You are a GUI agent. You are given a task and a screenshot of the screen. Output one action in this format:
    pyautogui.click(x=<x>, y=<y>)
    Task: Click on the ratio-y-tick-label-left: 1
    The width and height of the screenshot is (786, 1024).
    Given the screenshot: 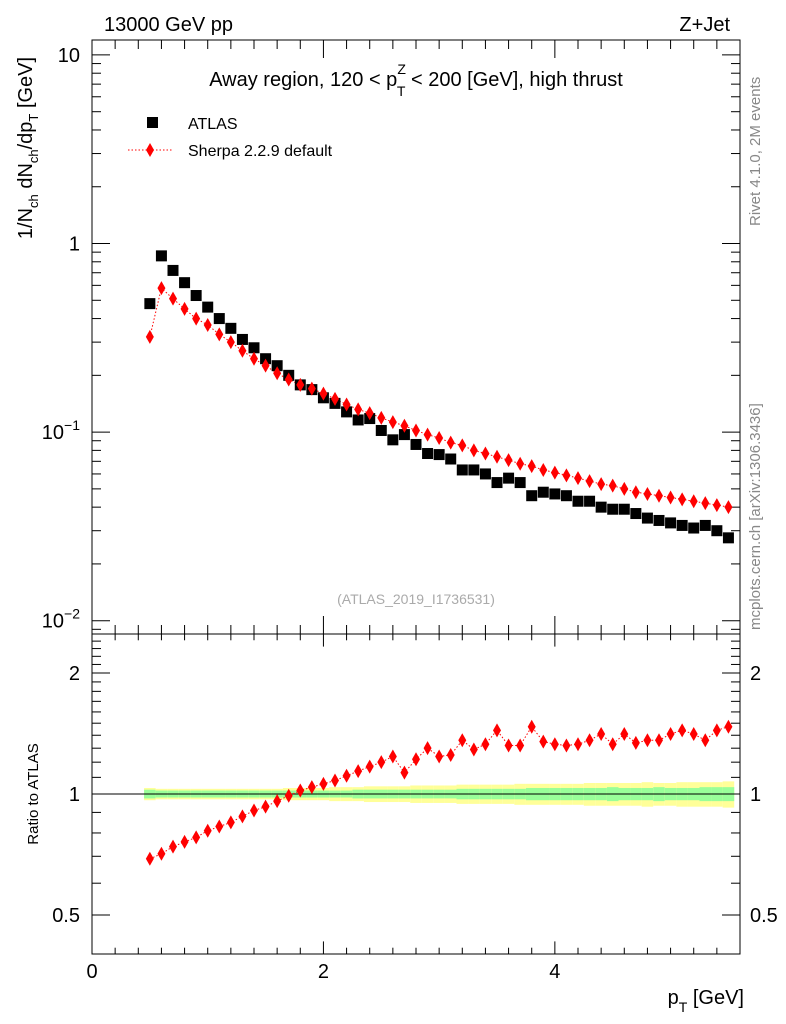 What is the action you would take?
    pyautogui.click(x=74, y=795)
    